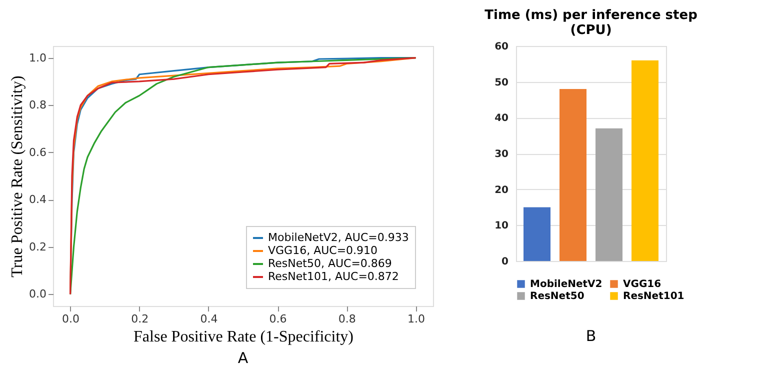 The image size is (766, 376). What do you see at coordinates (347, 319) in the screenshot?
I see `x-tick-label: 0.8` at bounding box center [347, 319].